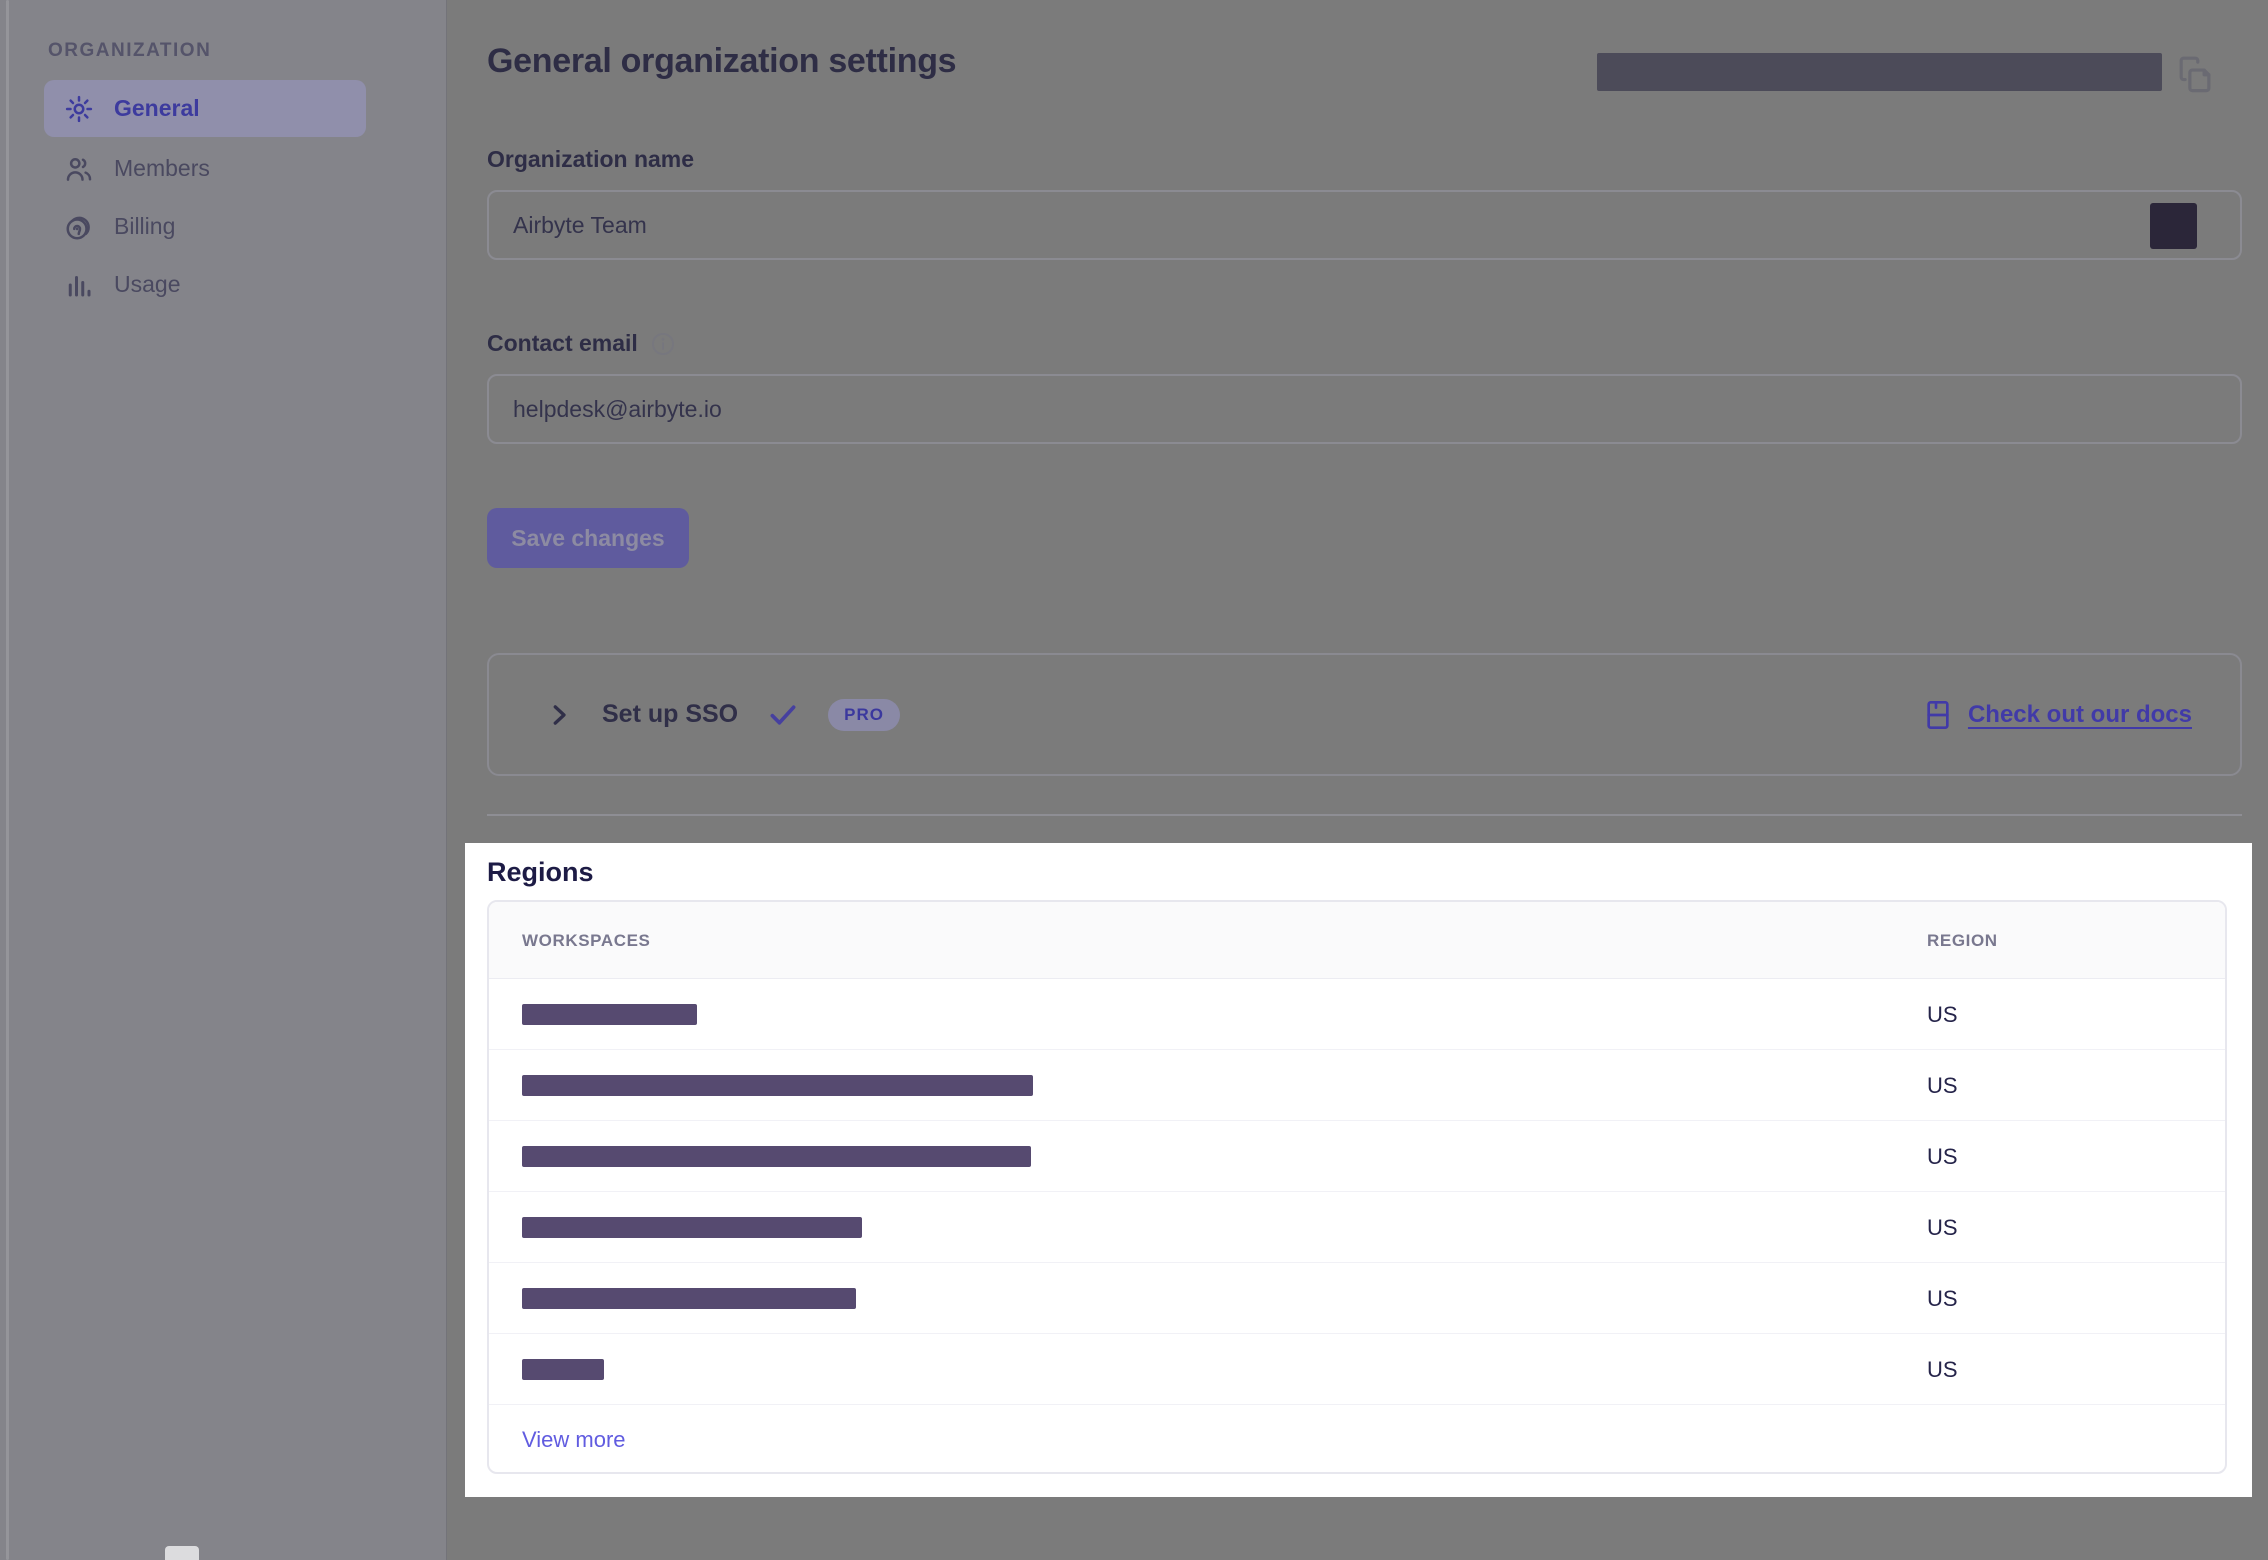  What do you see at coordinates (540, 872) in the screenshot?
I see `regions-title: Regions` at bounding box center [540, 872].